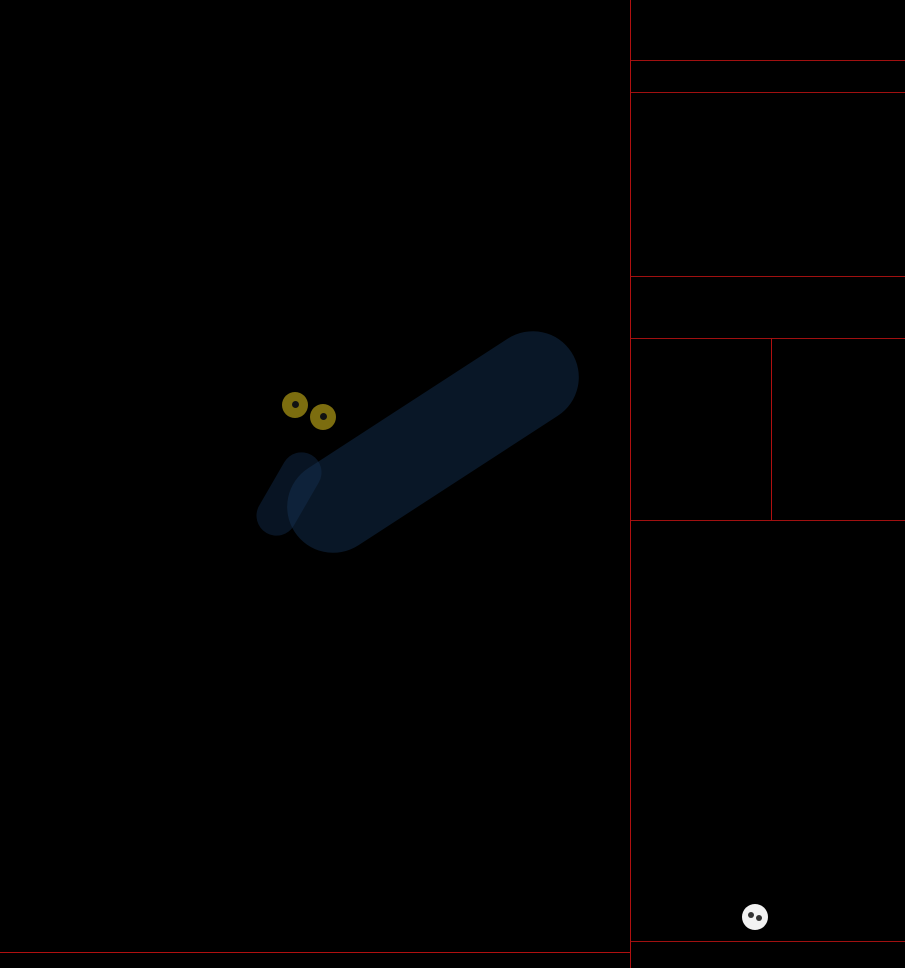 Image resolution: width=905 pixels, height=968 pixels. Describe the element at coordinates (254, 575) in the screenshot. I see `cci-header` at that location.